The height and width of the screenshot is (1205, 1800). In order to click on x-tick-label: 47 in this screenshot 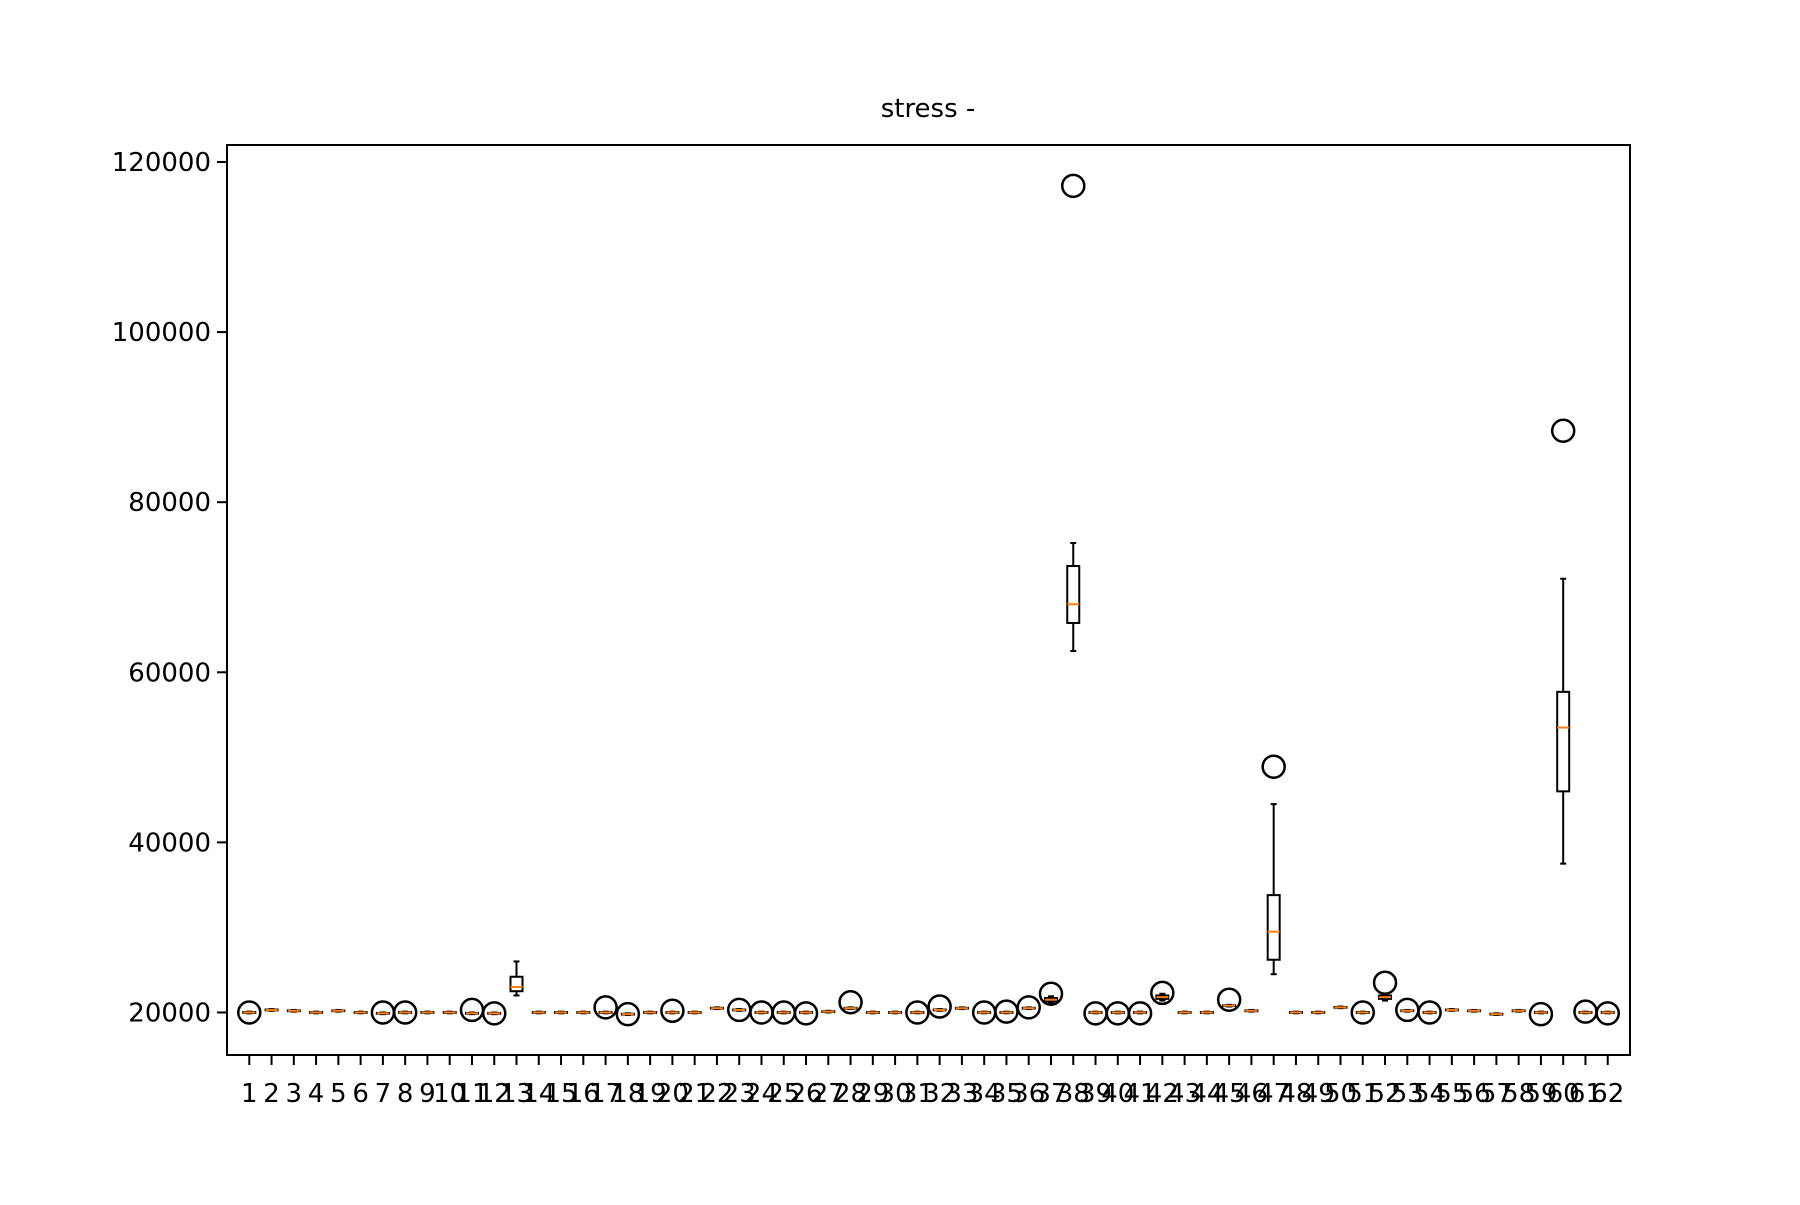, I will do `click(1273, 1094)`.